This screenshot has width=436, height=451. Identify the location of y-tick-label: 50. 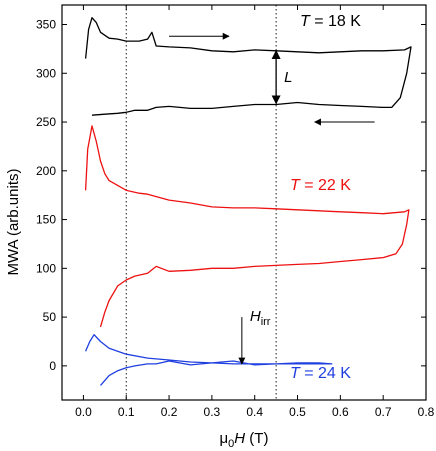
(50, 317).